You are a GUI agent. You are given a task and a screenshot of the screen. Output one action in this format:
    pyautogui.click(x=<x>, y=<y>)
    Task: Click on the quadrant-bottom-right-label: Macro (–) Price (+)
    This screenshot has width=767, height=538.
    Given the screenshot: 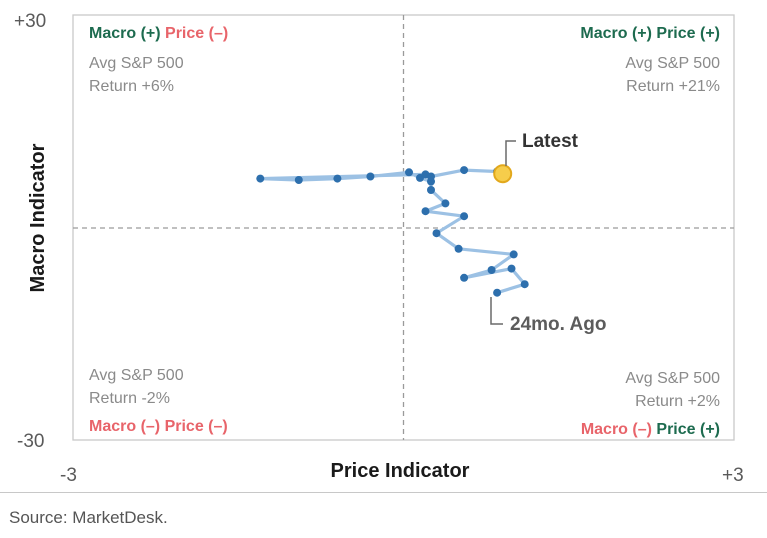 What is the action you would take?
    pyautogui.click(x=650, y=429)
    